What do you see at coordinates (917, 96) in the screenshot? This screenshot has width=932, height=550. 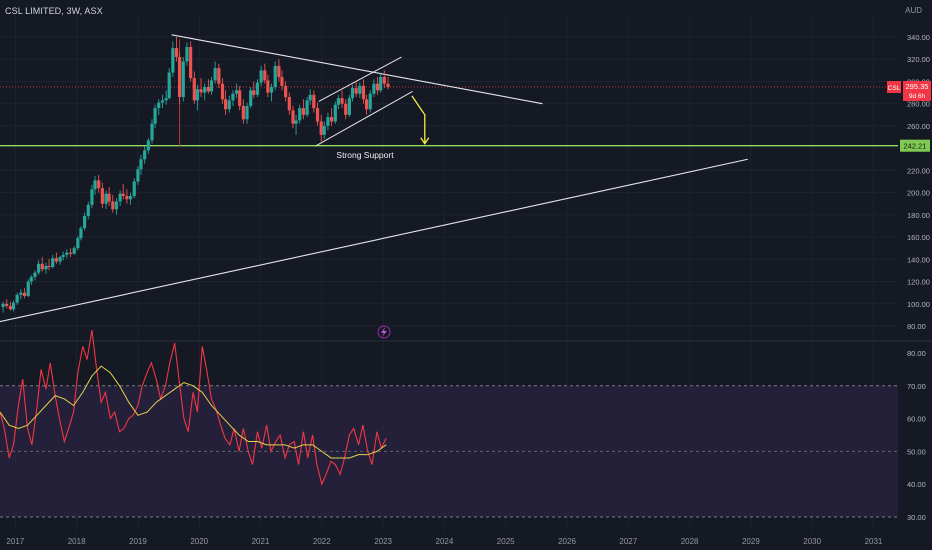 I see `price-badge-countdown: 9d 6h` at bounding box center [917, 96].